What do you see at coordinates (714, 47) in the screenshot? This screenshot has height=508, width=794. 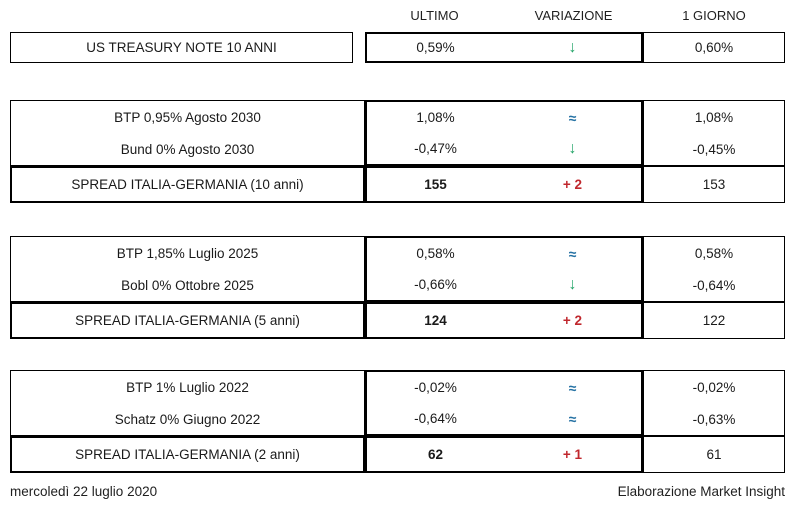 I see `treasury-giorno-value: 0,60%` at bounding box center [714, 47].